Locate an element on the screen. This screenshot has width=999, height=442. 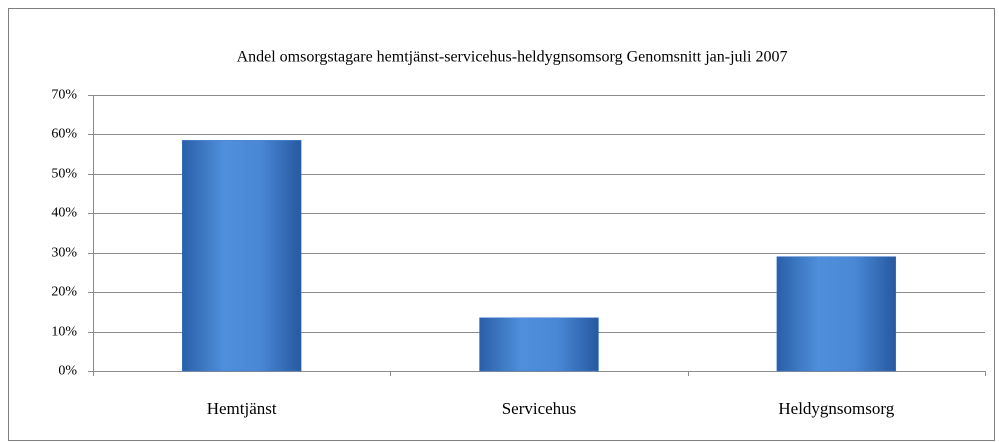
y-tick-label: 40% is located at coordinates (64, 213).